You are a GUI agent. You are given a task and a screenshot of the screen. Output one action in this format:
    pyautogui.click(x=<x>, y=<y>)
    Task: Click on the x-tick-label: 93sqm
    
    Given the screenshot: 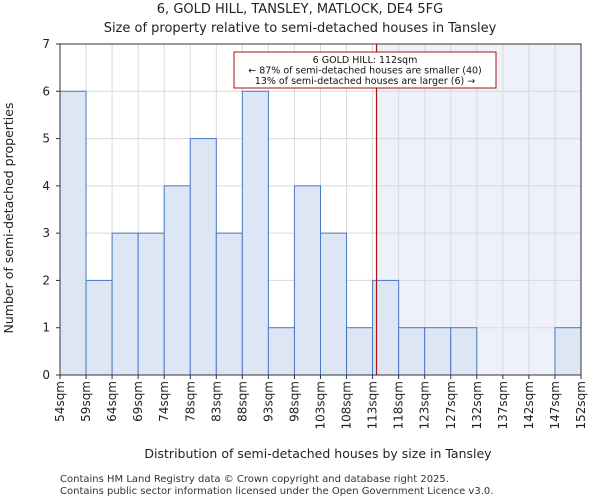 What is the action you would take?
    pyautogui.click(x=268, y=401)
    